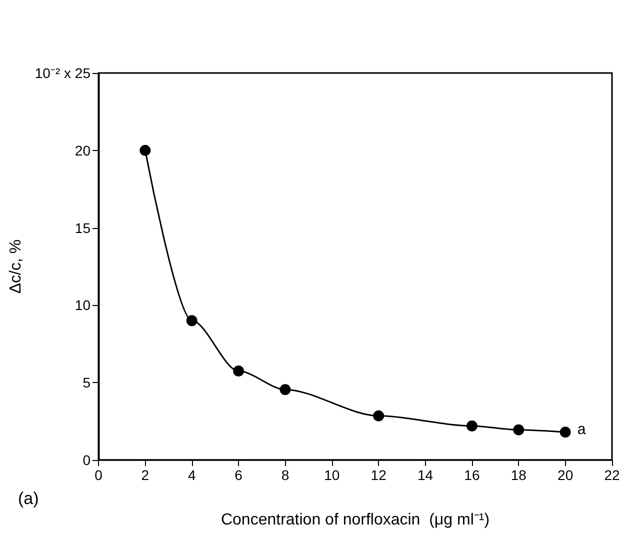 The height and width of the screenshot is (539, 628). Describe the element at coordinates (425, 475) in the screenshot. I see `x-tick-label: 14` at that location.